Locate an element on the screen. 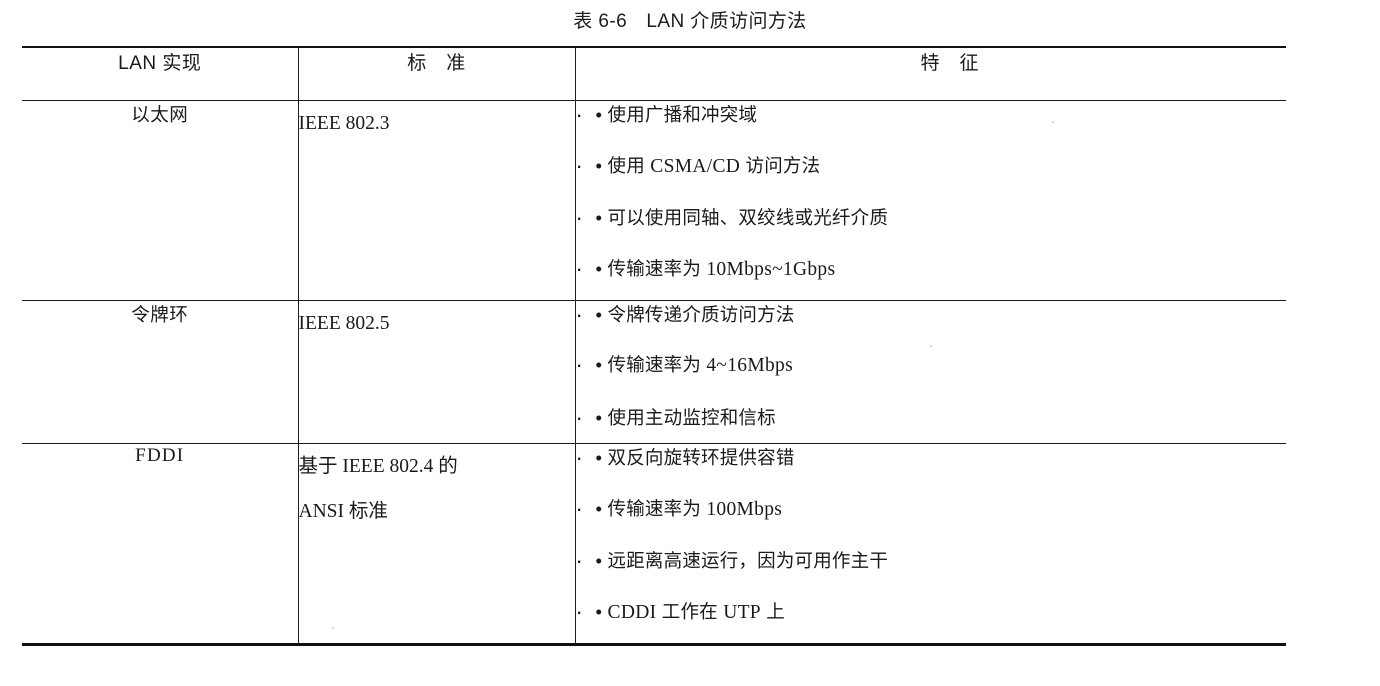 This screenshot has width=1380, height=686. feature-item: • 可以使用同轴、双绞线或光纤介质 is located at coordinates (931, 218).